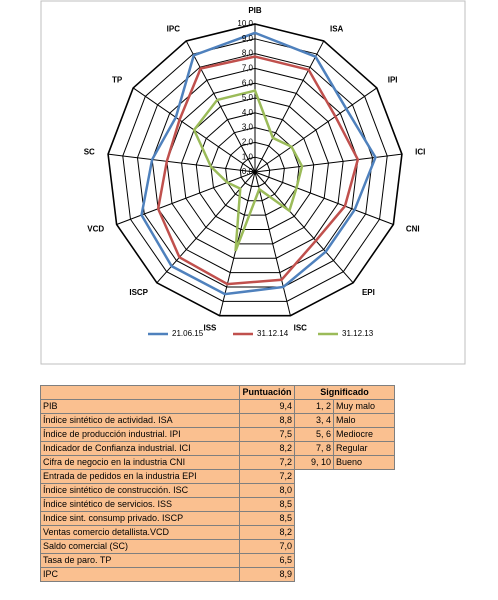 Image resolution: width=498 pixels, height=600 pixels. I want to click on row-score: 8,0, so click(267, 490).